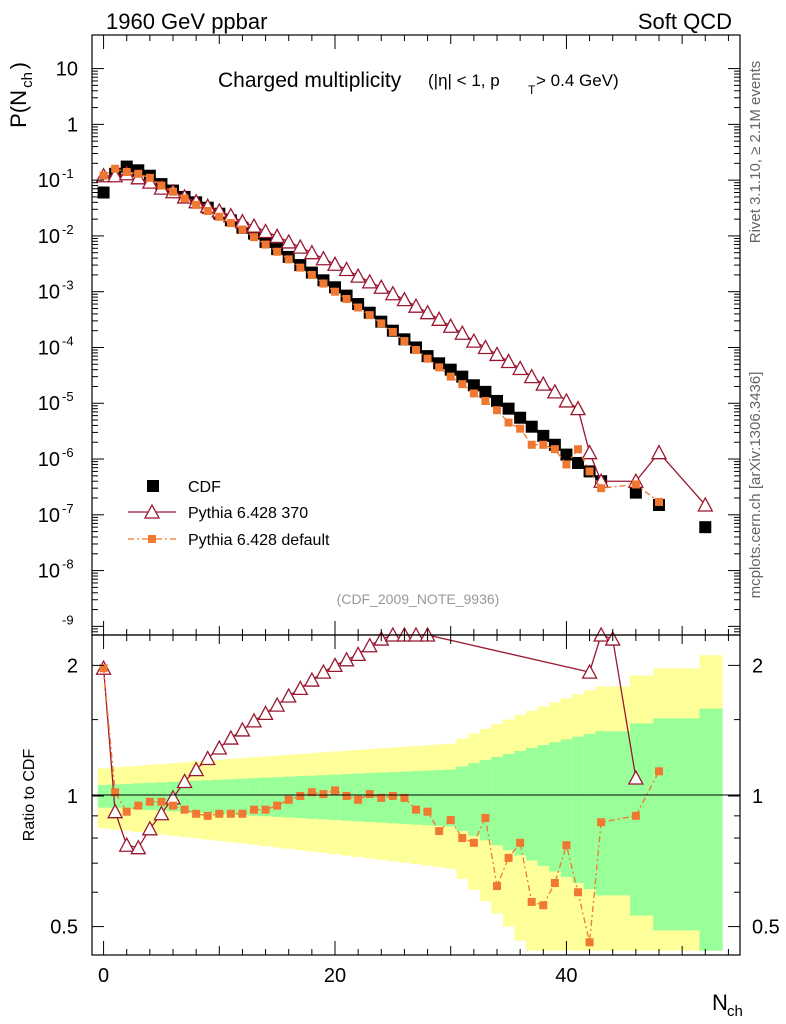 This screenshot has height=1024, width=786. I want to click on rivet-label: Rivet 3.1.10, ≥ 2.1M events, so click(755, 152).